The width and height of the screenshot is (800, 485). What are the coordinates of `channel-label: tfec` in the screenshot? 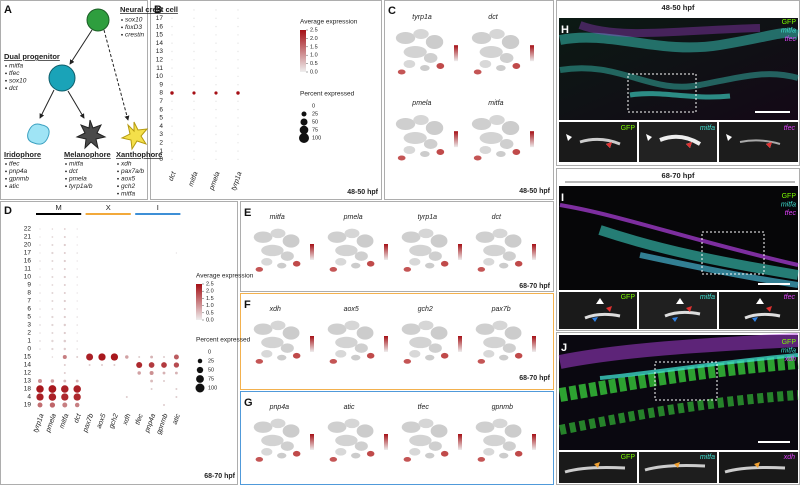 It's located at (791, 213).